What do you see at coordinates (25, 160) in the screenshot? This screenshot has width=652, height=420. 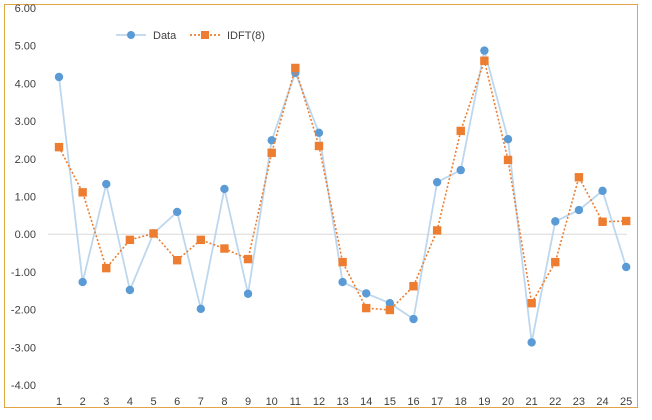 I see `y-tick-label: 2.00` at bounding box center [25, 160].